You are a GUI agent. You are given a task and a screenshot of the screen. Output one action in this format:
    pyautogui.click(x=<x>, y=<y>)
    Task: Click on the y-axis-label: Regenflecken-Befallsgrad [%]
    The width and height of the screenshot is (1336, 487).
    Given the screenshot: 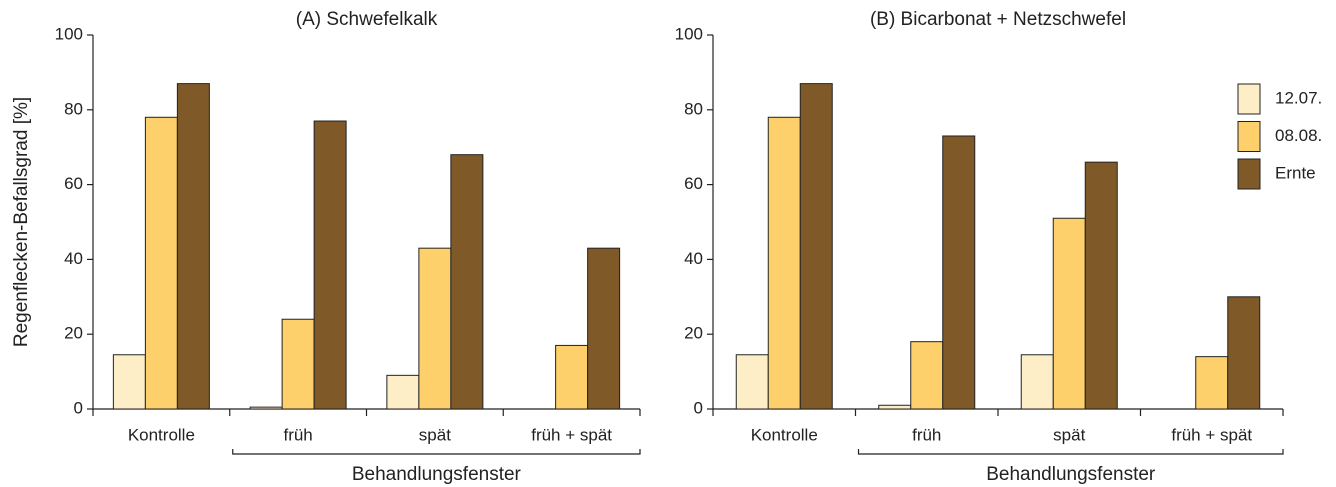 What is the action you would take?
    pyautogui.click(x=21, y=222)
    